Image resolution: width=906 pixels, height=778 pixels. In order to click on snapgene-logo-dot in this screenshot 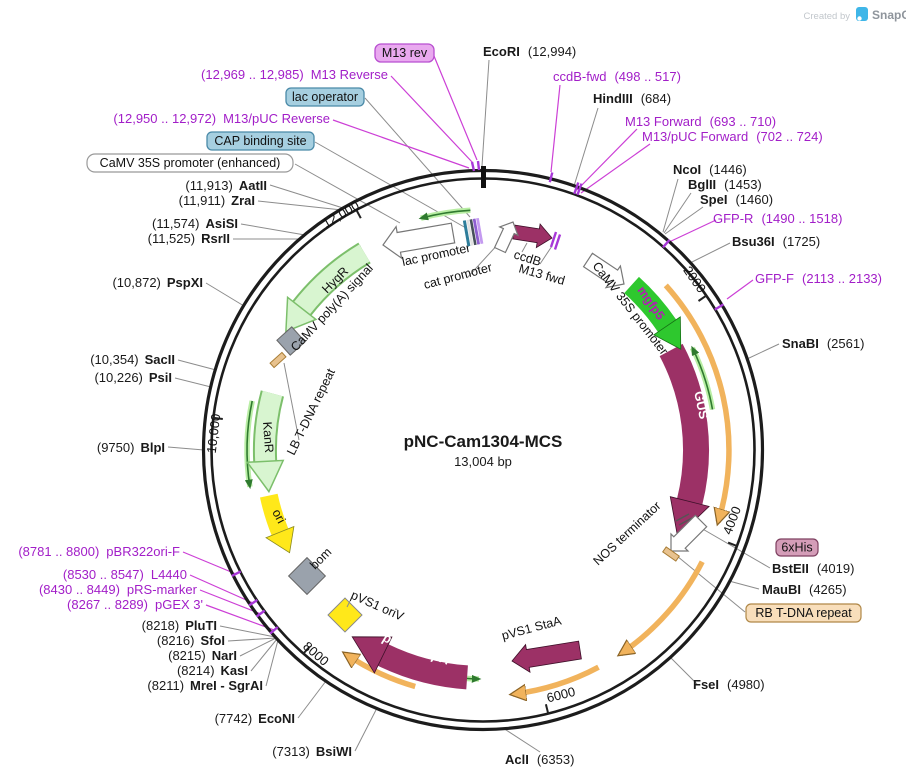, I will do `click(859, 18)`.